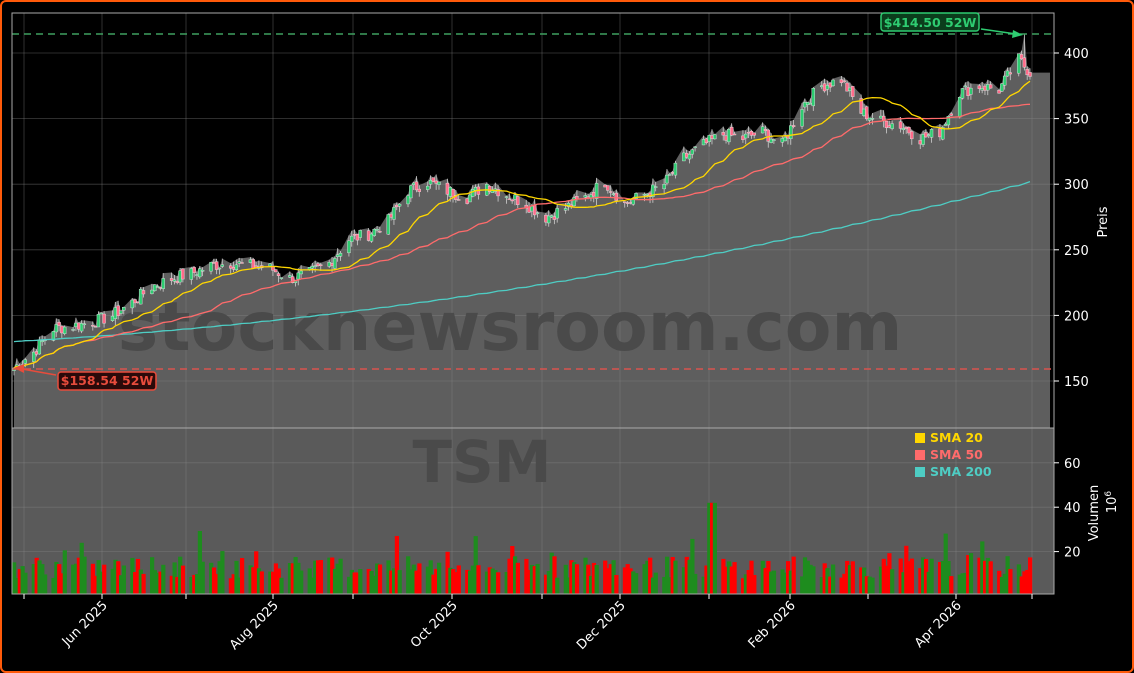 This screenshot has height=673, width=1134. Describe the element at coordinates (1072, 508) in the screenshot. I see `svg-text: 40` at that location.